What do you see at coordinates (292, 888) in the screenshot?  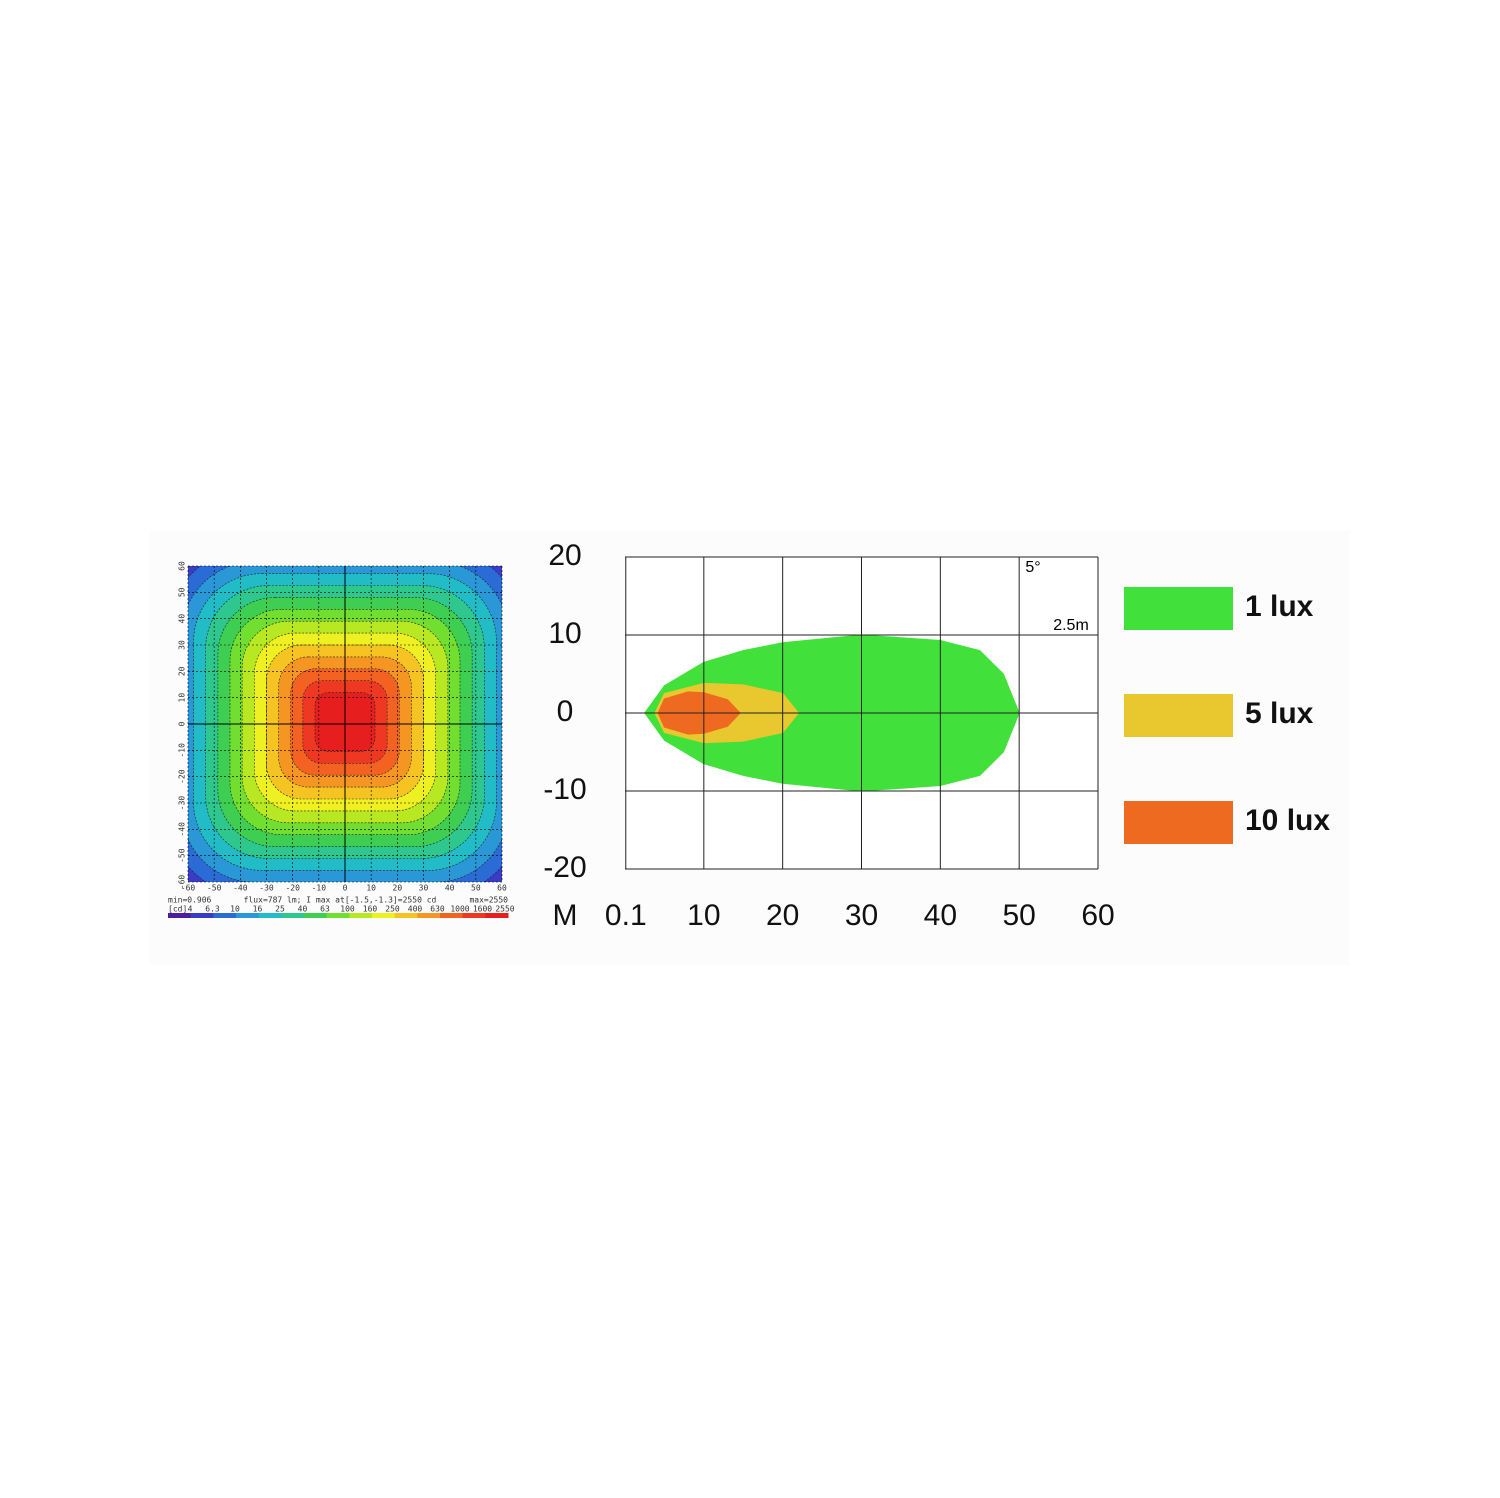 I see `x-tick-label: -20` at bounding box center [292, 888].